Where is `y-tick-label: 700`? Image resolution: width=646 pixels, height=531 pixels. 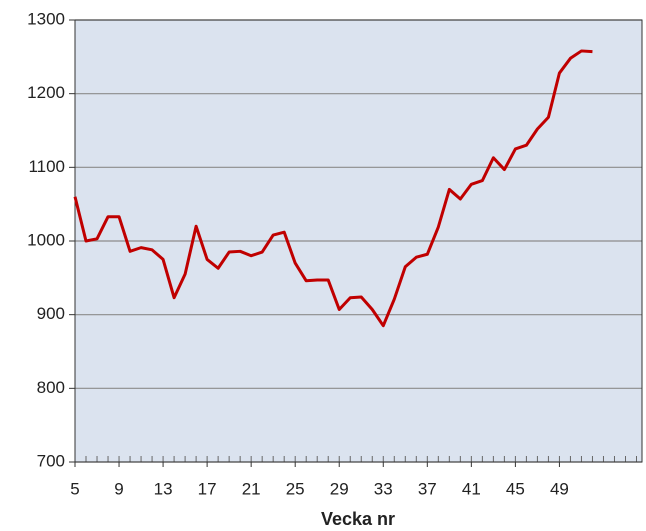
y-tick-label: 700 is located at coordinates (51, 460).